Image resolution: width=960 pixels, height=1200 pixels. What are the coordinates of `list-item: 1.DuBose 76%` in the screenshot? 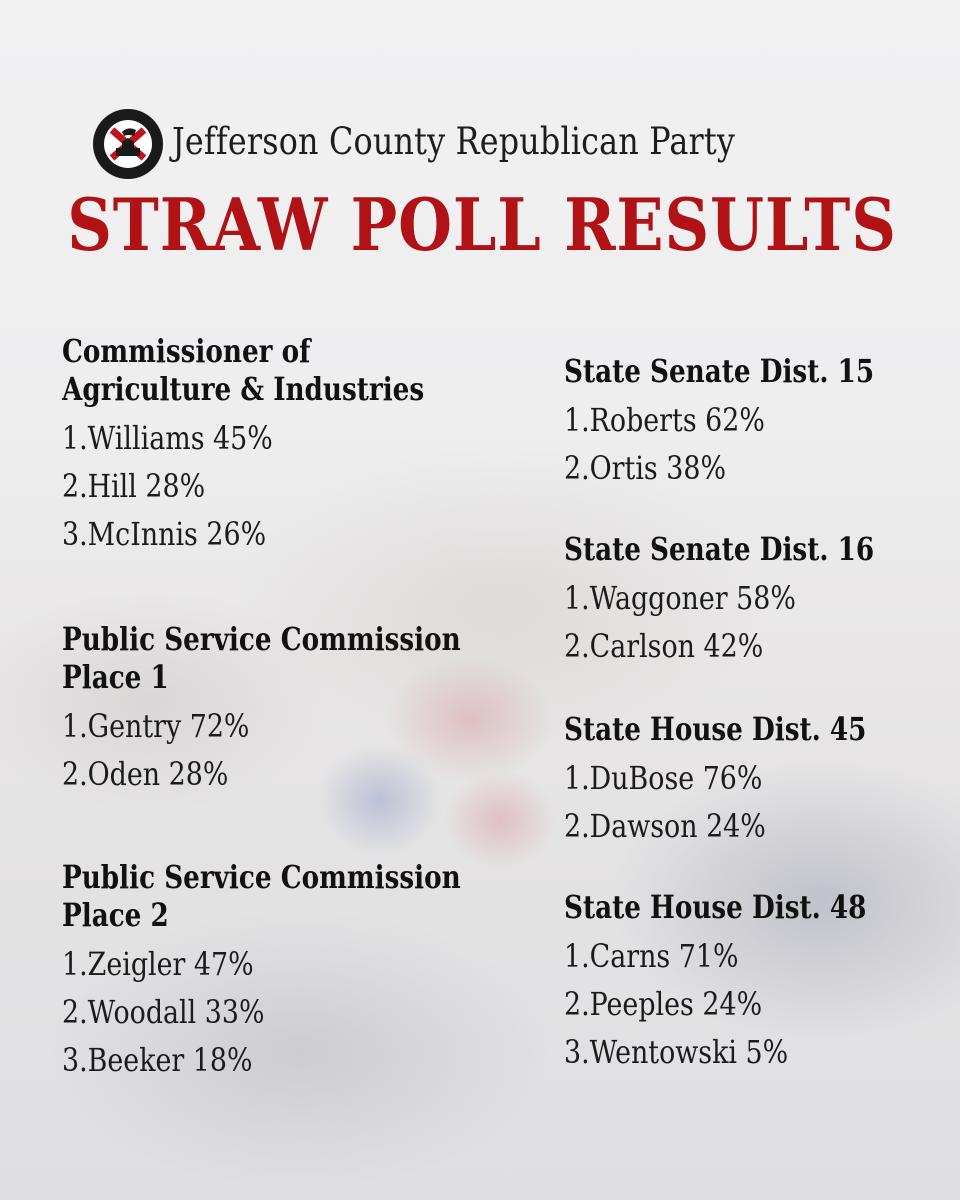 It's located at (663, 778).